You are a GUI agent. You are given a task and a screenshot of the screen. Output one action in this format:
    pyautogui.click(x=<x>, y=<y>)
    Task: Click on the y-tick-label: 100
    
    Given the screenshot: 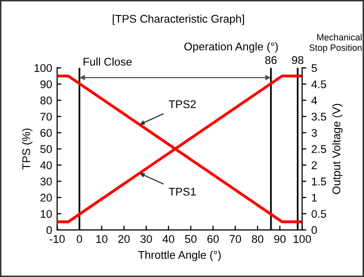 What is the action you would take?
    pyautogui.click(x=43, y=68)
    